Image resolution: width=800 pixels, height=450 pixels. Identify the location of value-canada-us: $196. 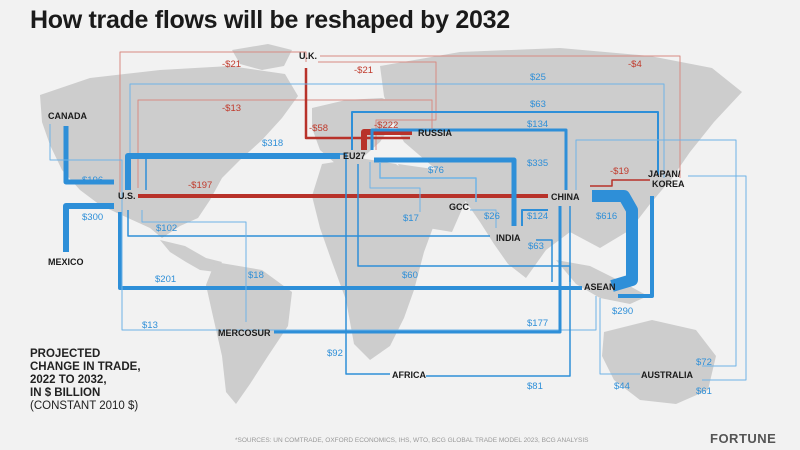
(92, 180).